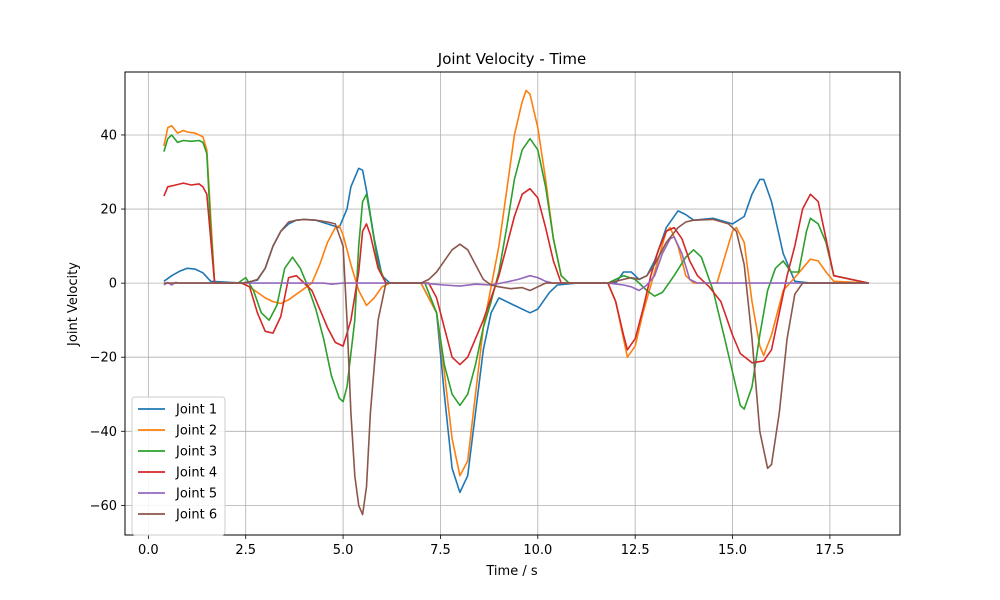 This screenshot has height=600, width=1000. I want to click on x-tick-label: 2.5, so click(245, 550).